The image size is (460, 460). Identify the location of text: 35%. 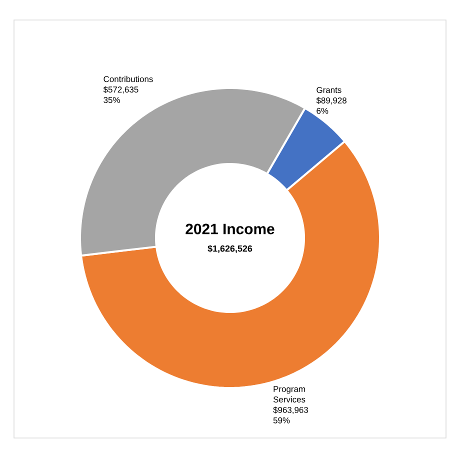
(112, 100).